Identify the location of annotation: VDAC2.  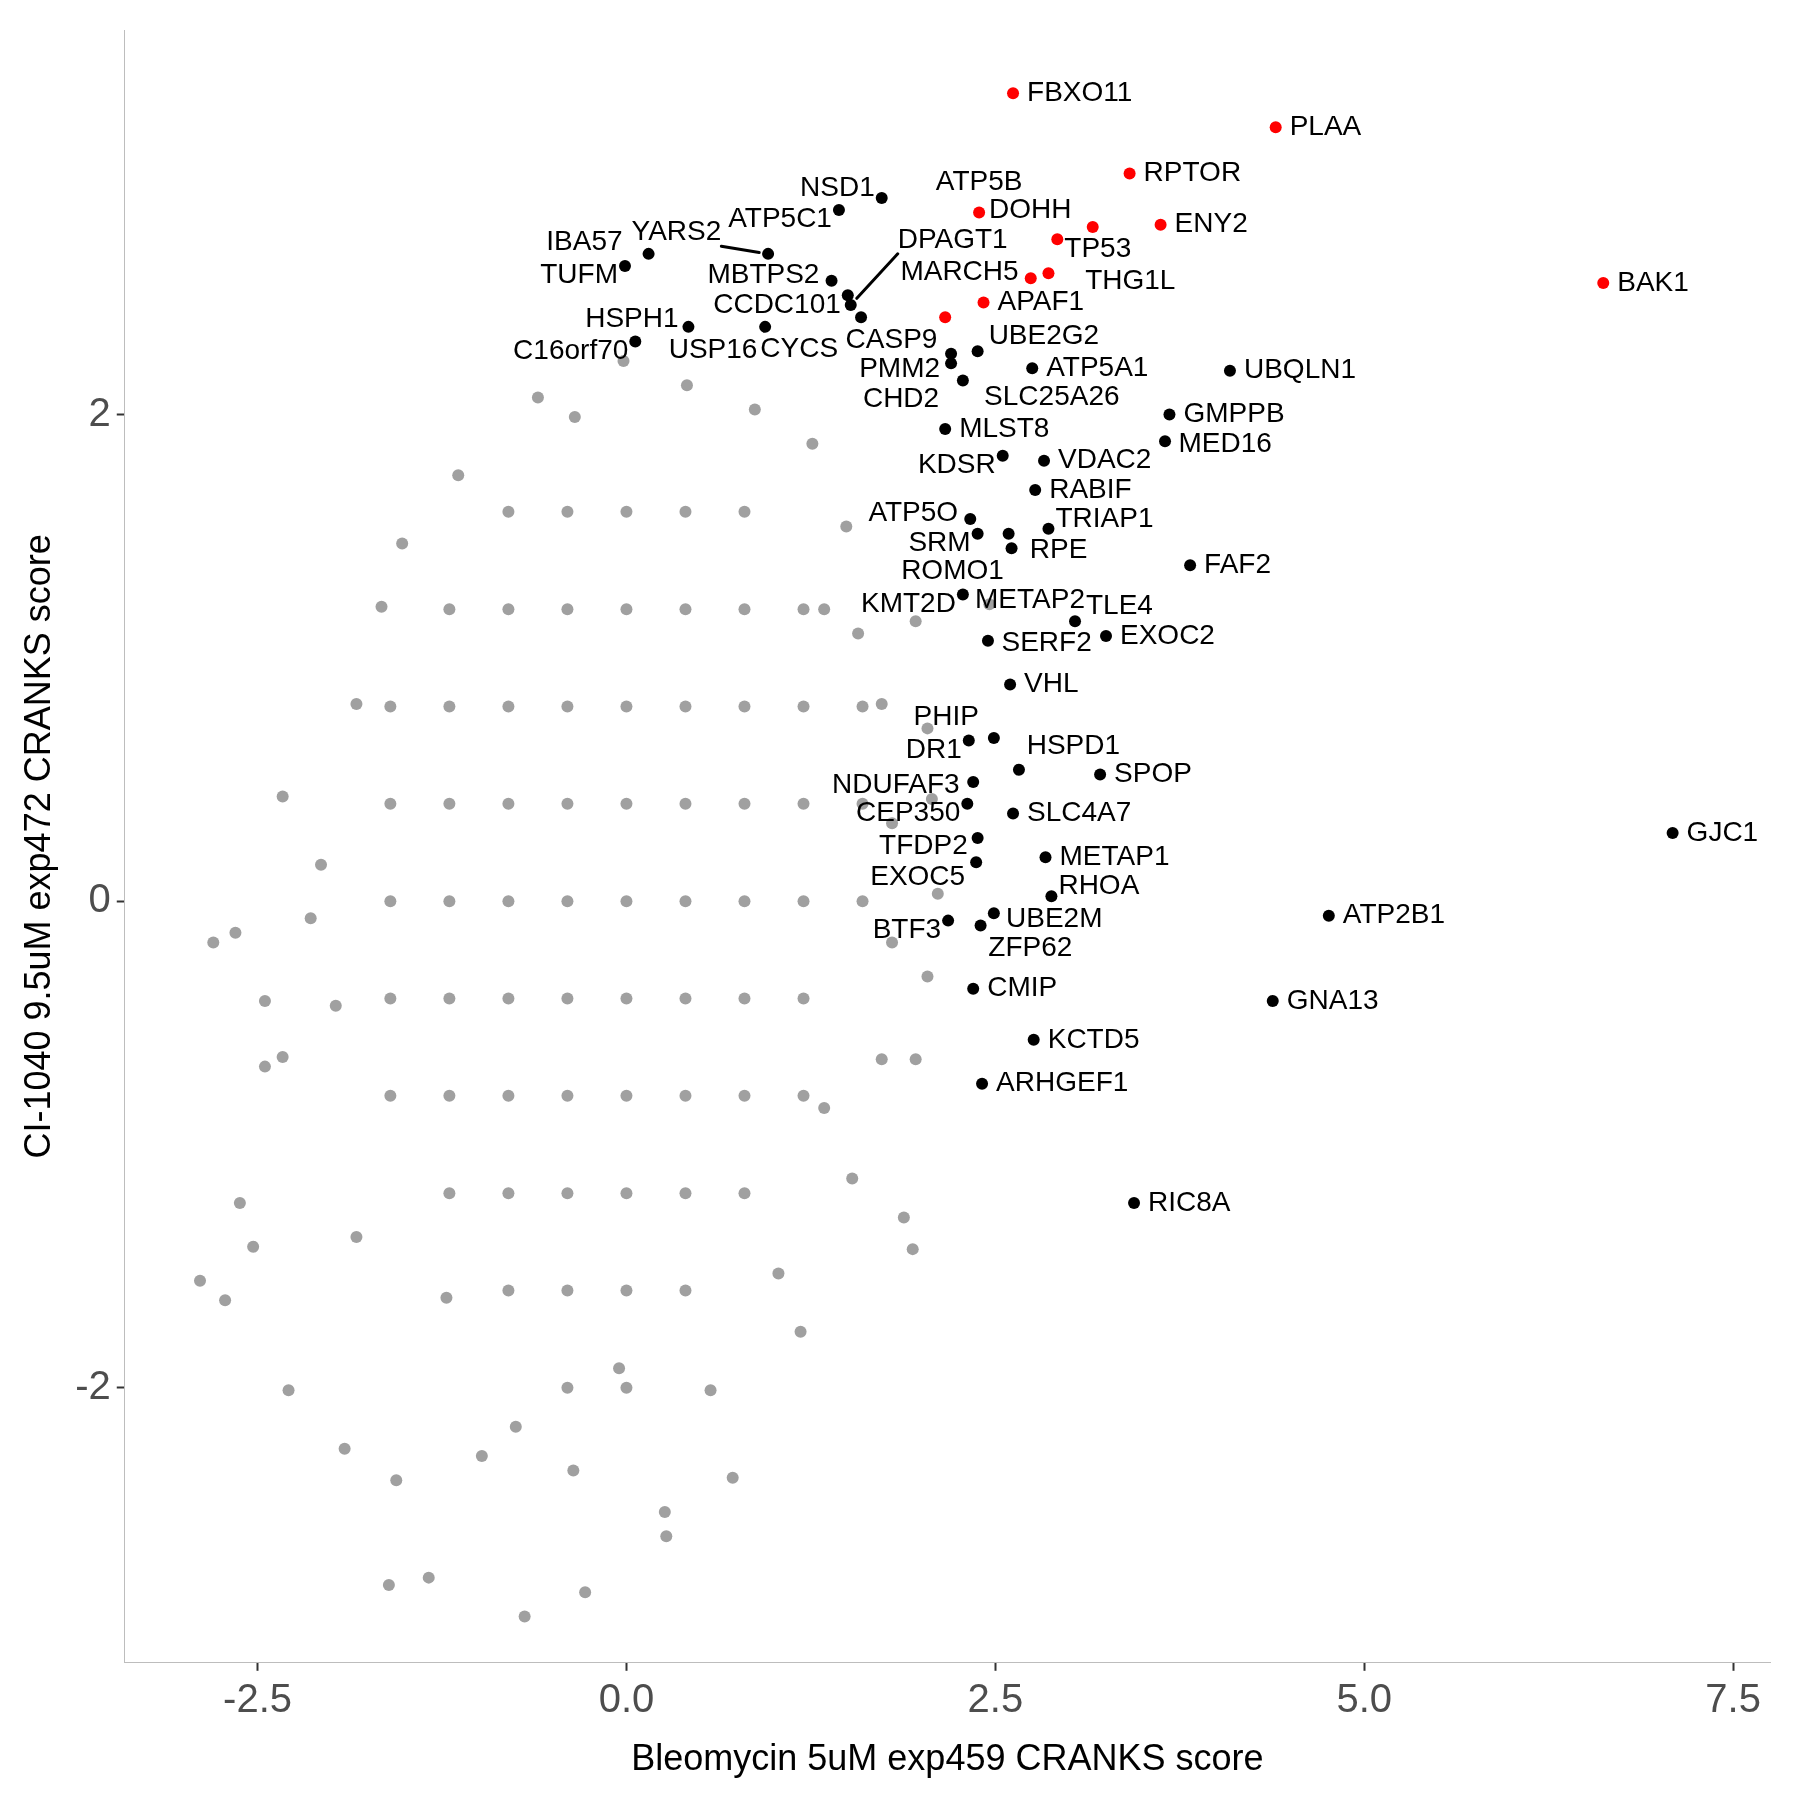
(1105, 459).